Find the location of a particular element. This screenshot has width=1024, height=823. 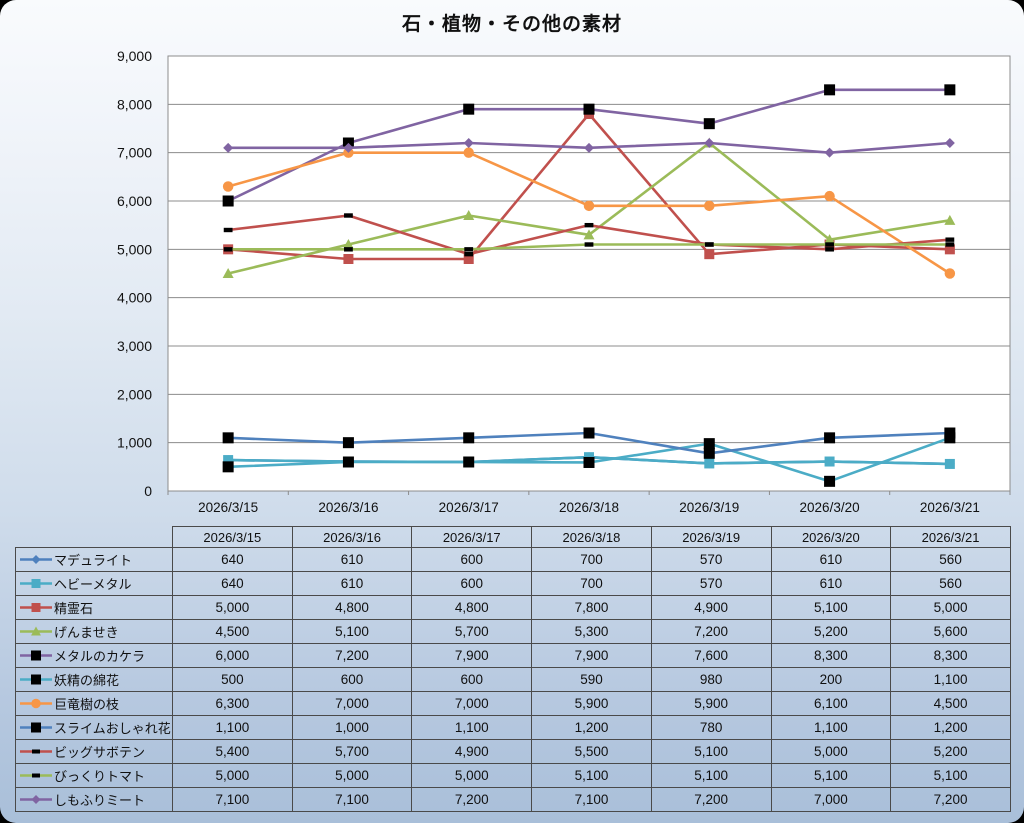

value-cell: 200 is located at coordinates (831, 679).